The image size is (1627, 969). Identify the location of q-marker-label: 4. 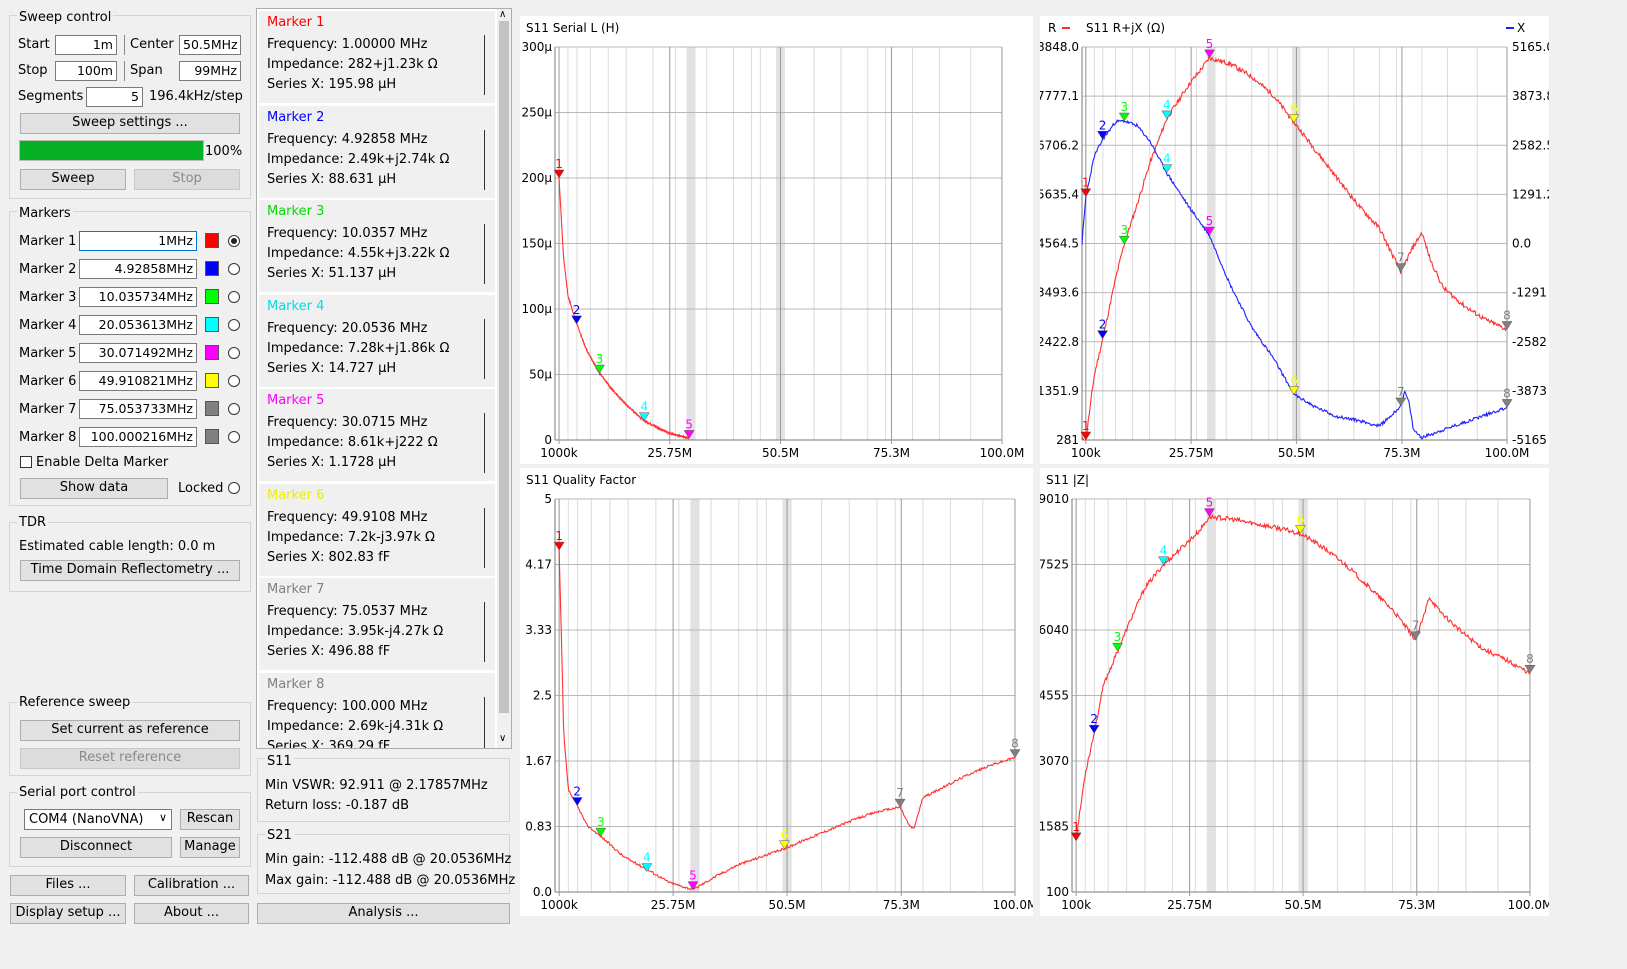
(647, 858).